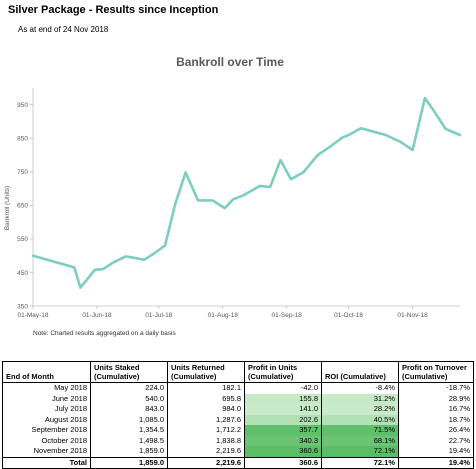 Image resolution: width=476 pixels, height=469 pixels. What do you see at coordinates (22, 239) in the screenshot?
I see `y-tick-label: 550` at bounding box center [22, 239].